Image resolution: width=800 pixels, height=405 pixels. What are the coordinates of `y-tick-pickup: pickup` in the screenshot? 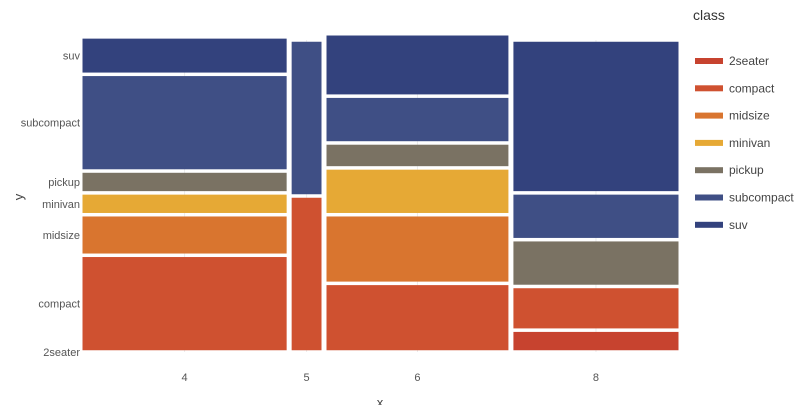 It's located at (64, 183).